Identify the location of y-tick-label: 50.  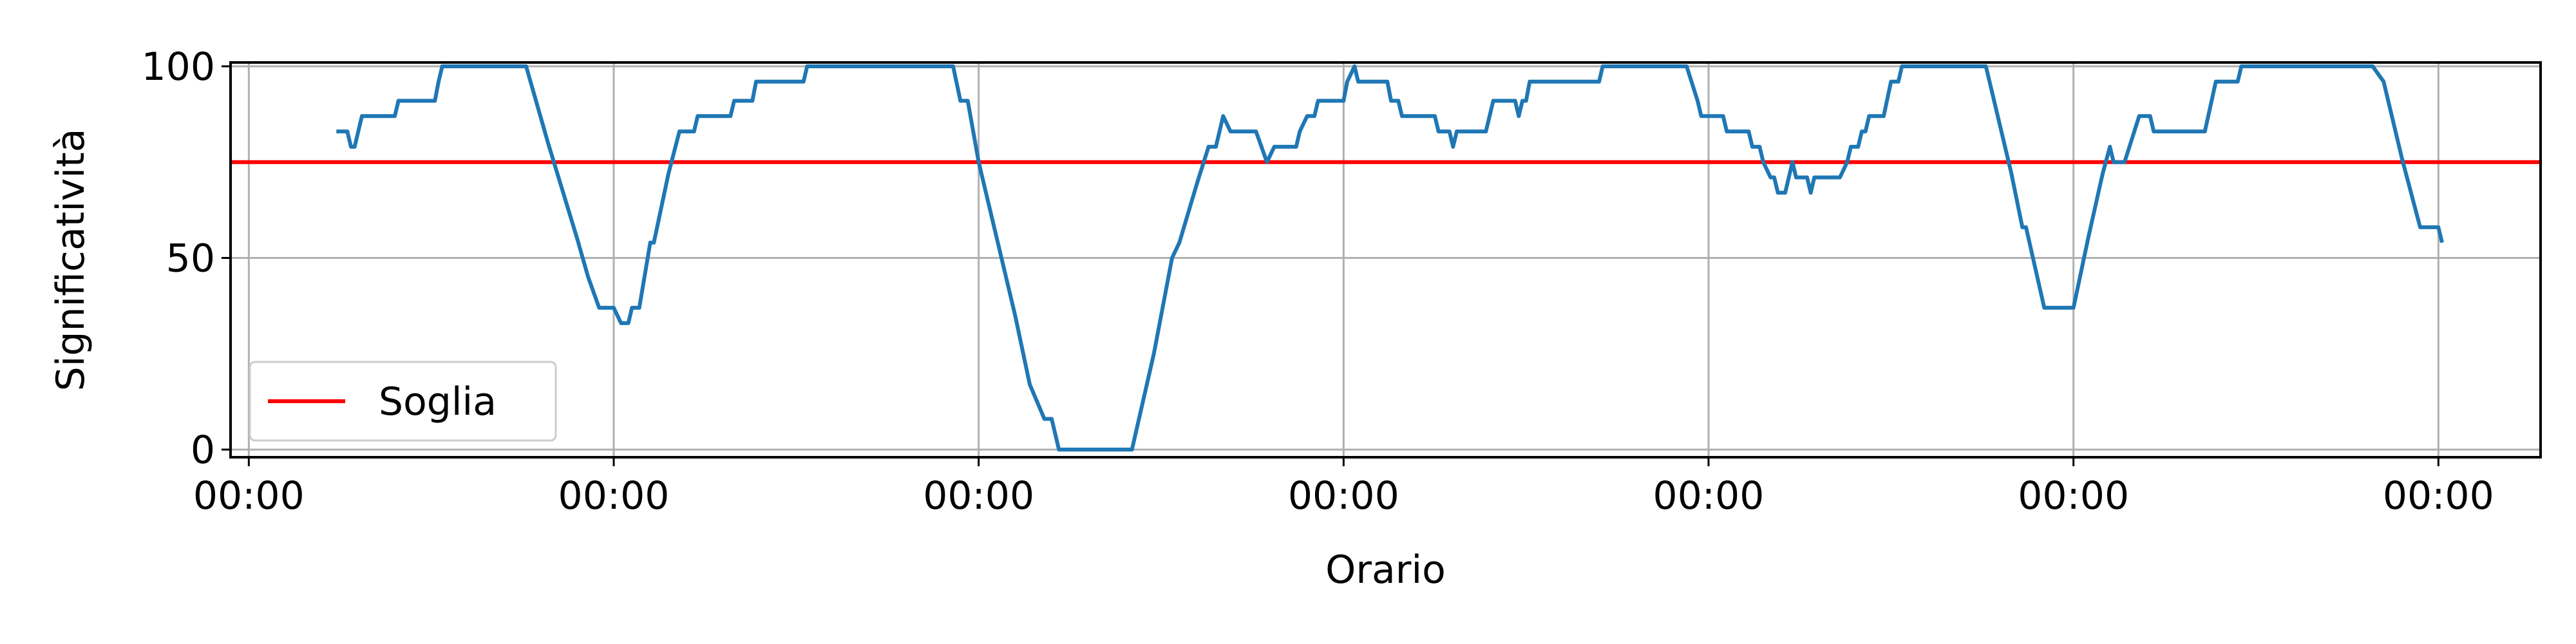
(191, 258).